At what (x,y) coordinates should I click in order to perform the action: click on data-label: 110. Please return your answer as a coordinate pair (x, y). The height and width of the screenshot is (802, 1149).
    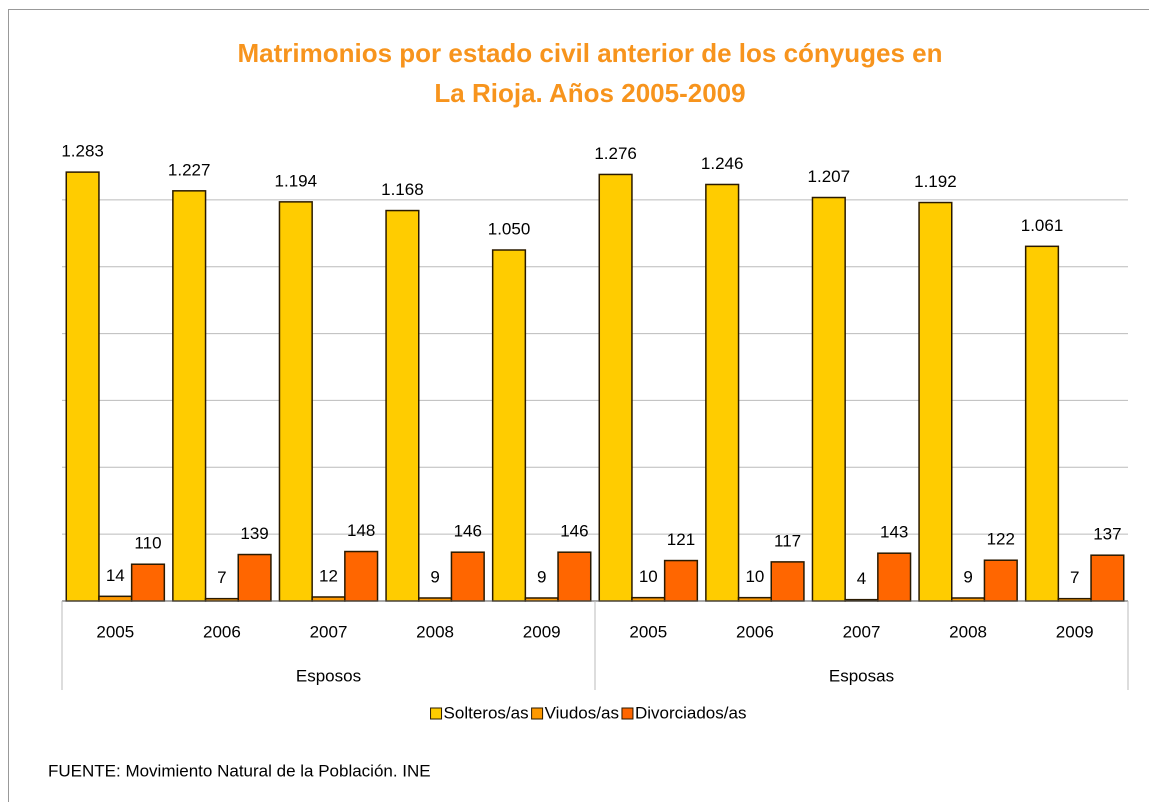
    Looking at the image, I should click on (147, 543).